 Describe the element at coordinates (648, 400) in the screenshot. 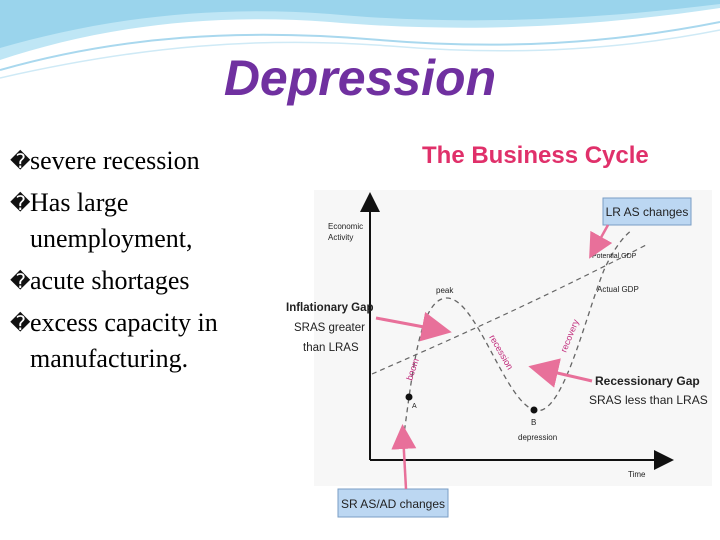

I see `recessionary-gap-line-2: SRAS less than LRAS` at that location.